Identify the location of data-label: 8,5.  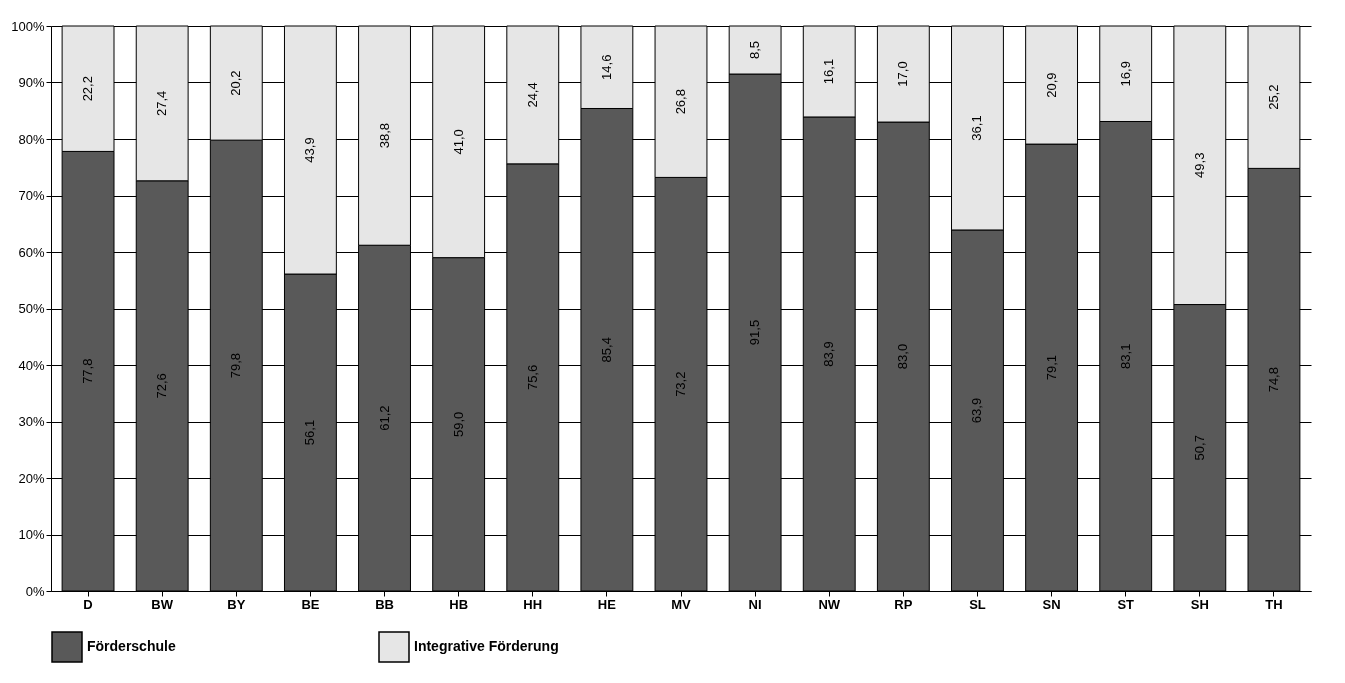
(755, 50).